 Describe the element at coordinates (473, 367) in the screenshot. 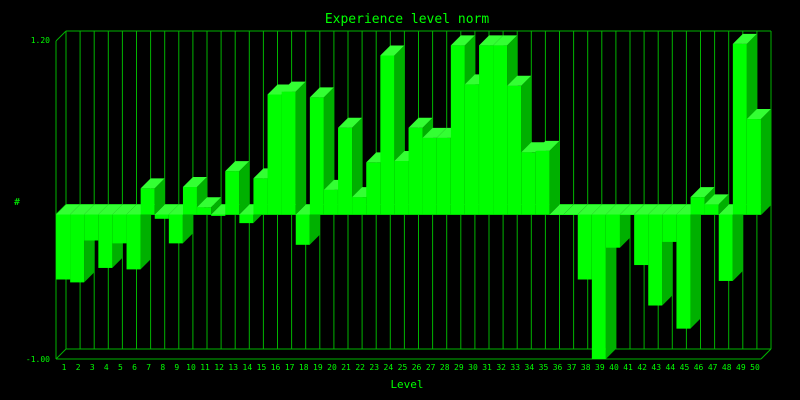

I see `x-tick-label: 30` at that location.